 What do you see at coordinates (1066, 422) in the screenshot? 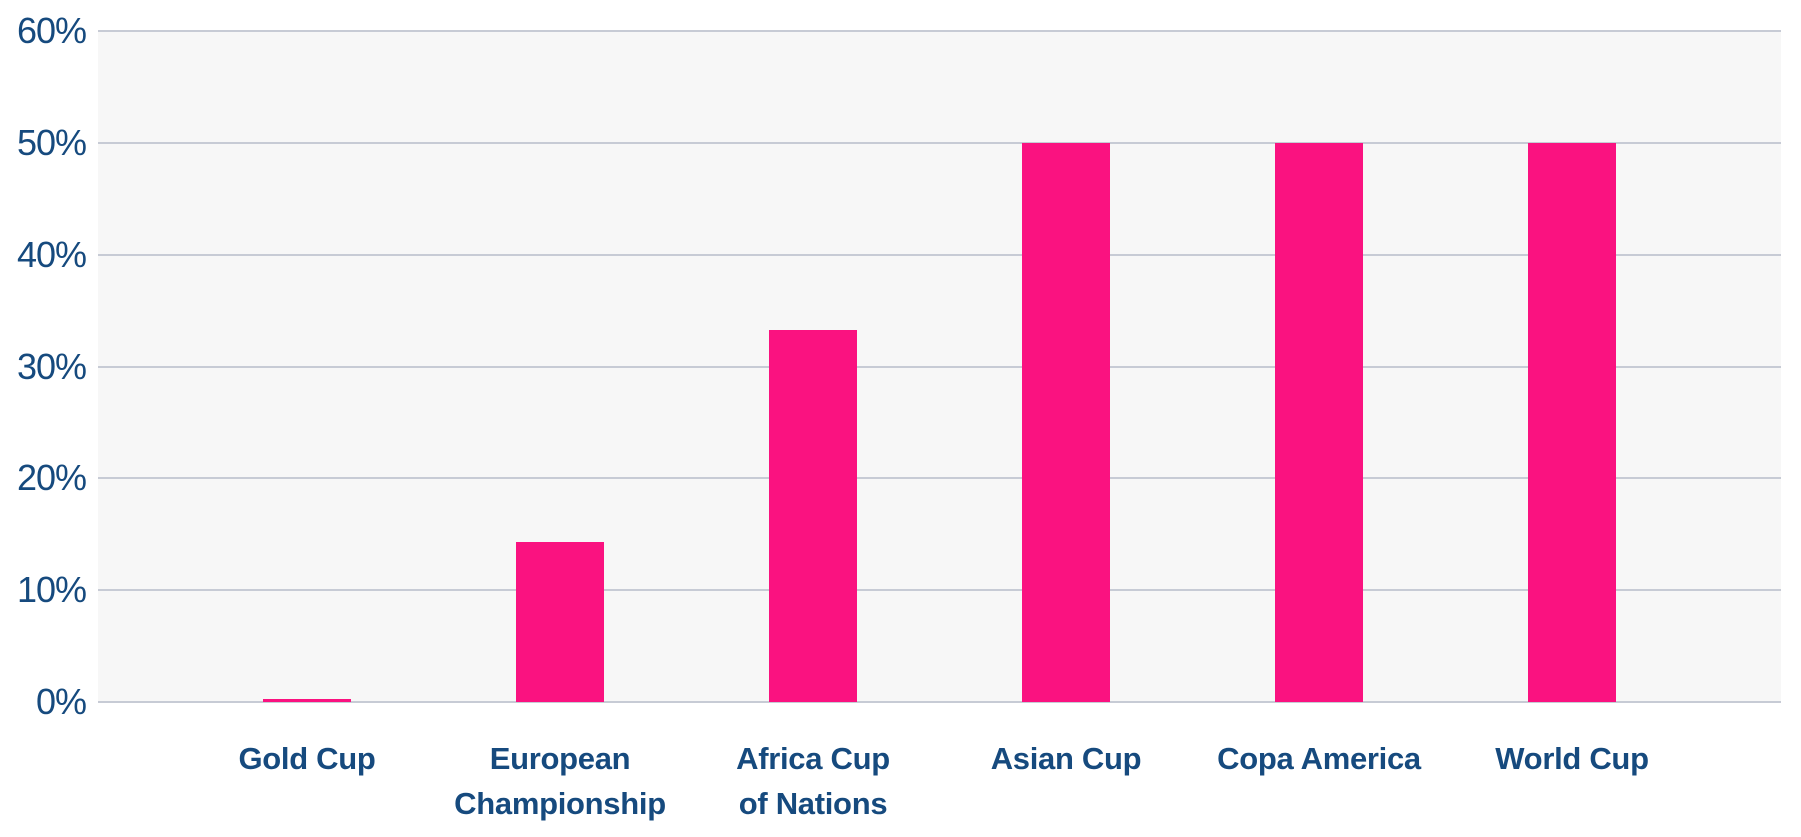
I see `bar-asian-cup` at bounding box center [1066, 422].